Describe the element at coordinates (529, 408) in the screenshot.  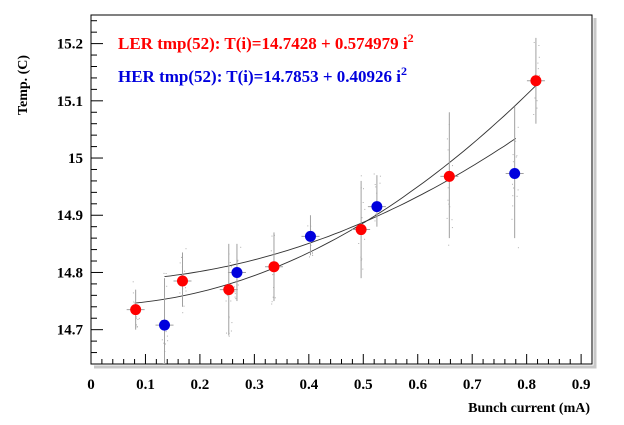
I see `x-axis-label: Bunch current (mA)` at that location.